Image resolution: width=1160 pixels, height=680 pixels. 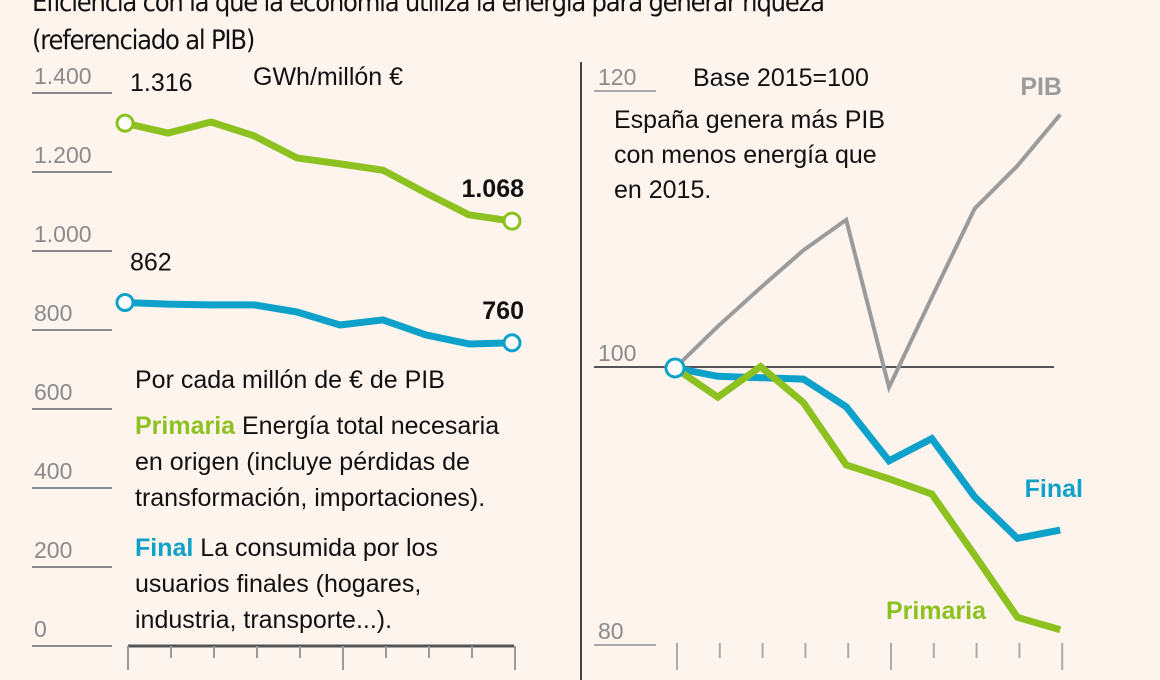 I want to click on legend-final-name: Final, so click(x=164, y=548).